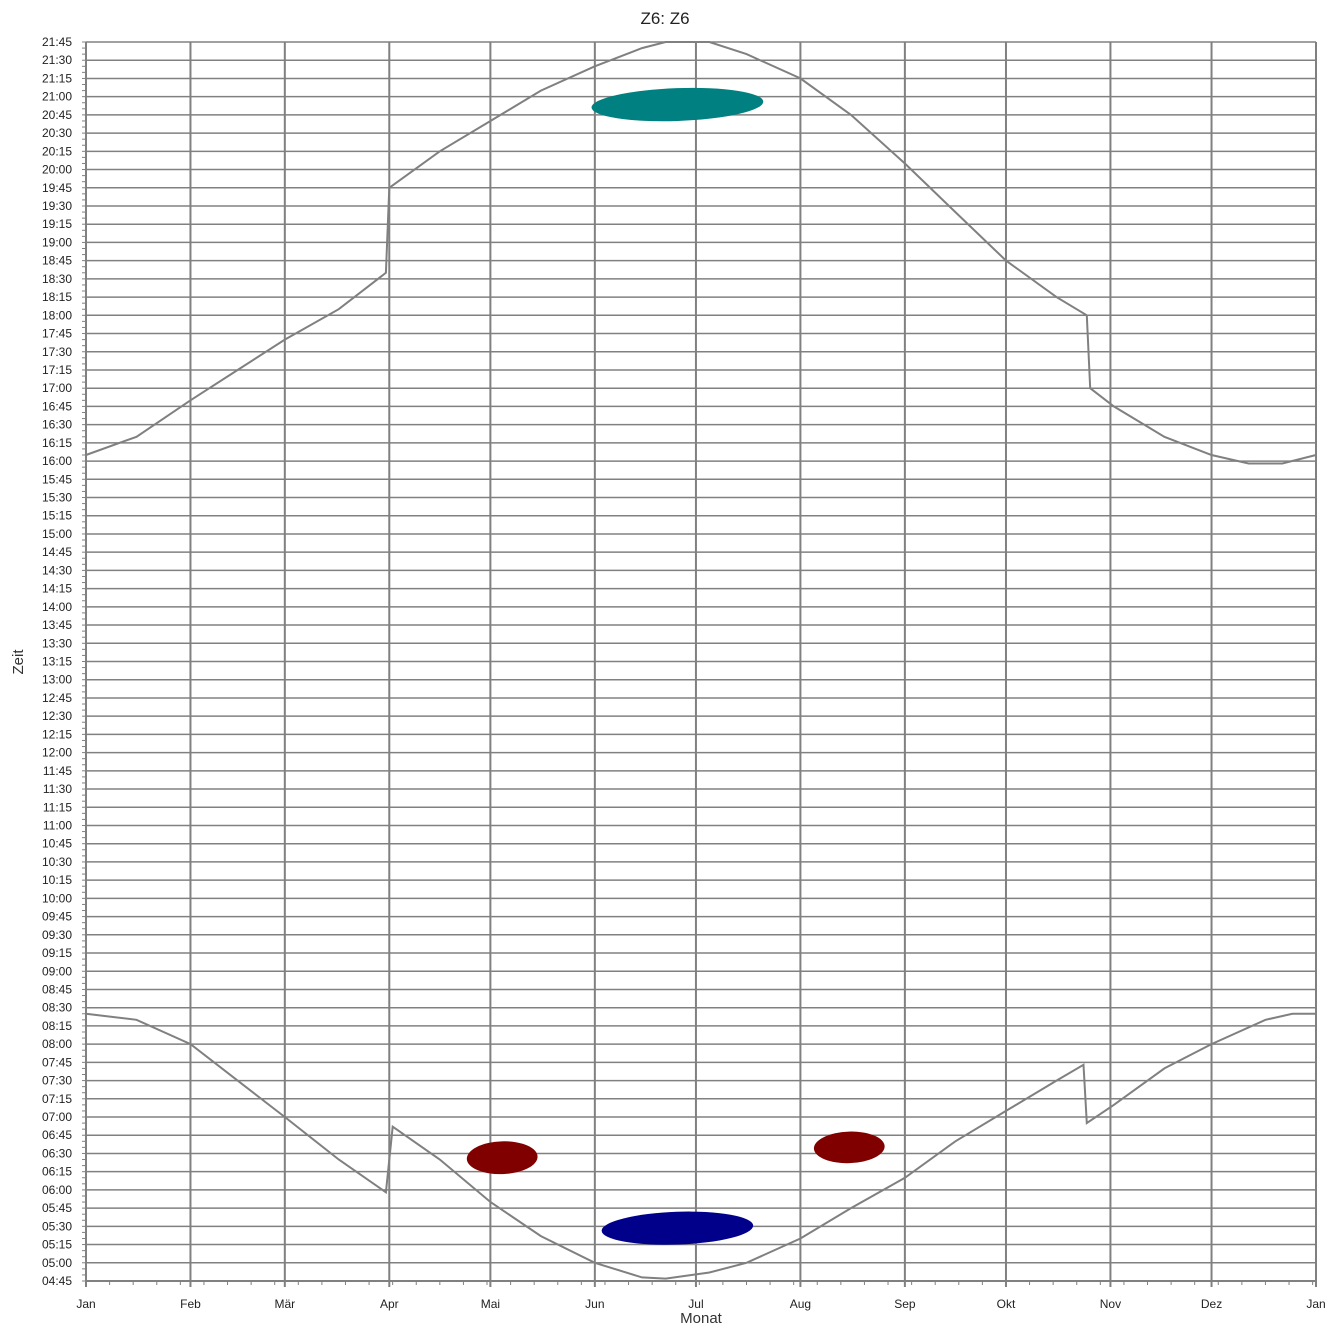 The image size is (1343, 1328). Describe the element at coordinates (800, 1304) in the screenshot. I see `x-tick-label: Aug` at that location.